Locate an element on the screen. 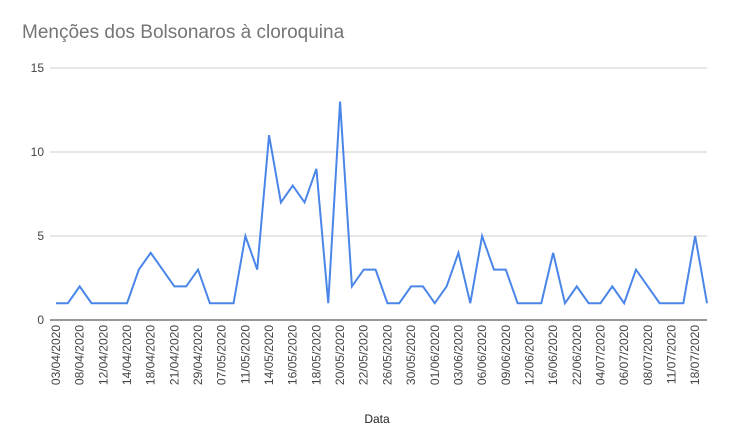  x-tick-label: 21/04/2020 is located at coordinates (174, 355).